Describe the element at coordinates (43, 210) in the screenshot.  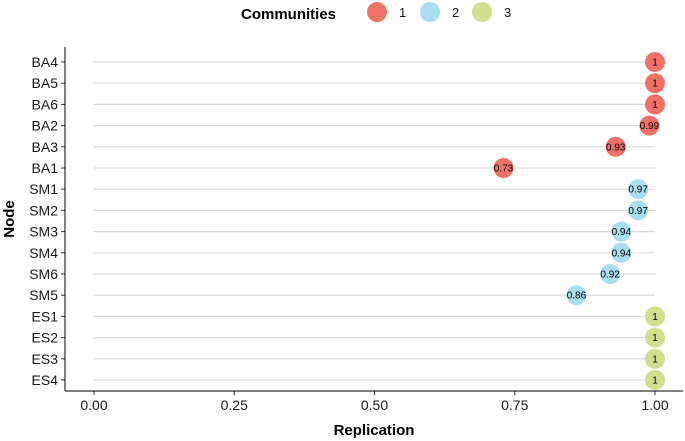
I see `y-tick-label-sm2: SM2` at that location.